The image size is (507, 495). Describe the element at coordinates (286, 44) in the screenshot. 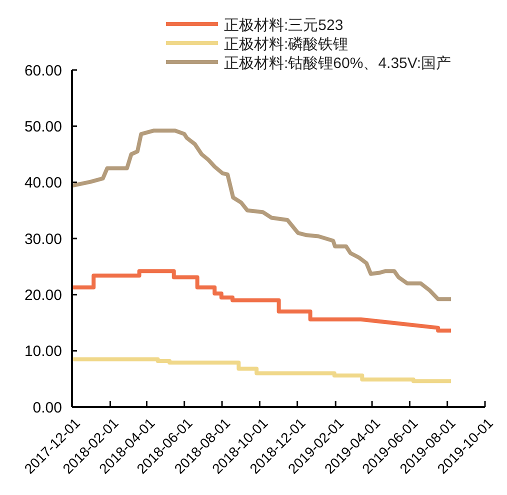

I see `legend-label: 正极材料:磷酸铁锂` at that location.